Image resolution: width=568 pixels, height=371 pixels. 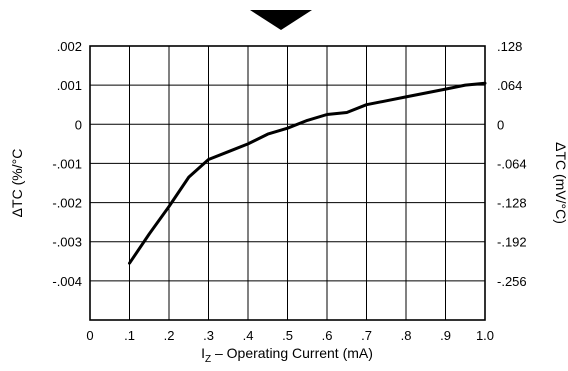 What do you see at coordinates (509, 46) in the screenshot?
I see `y-right-tick-label: .128` at bounding box center [509, 46].